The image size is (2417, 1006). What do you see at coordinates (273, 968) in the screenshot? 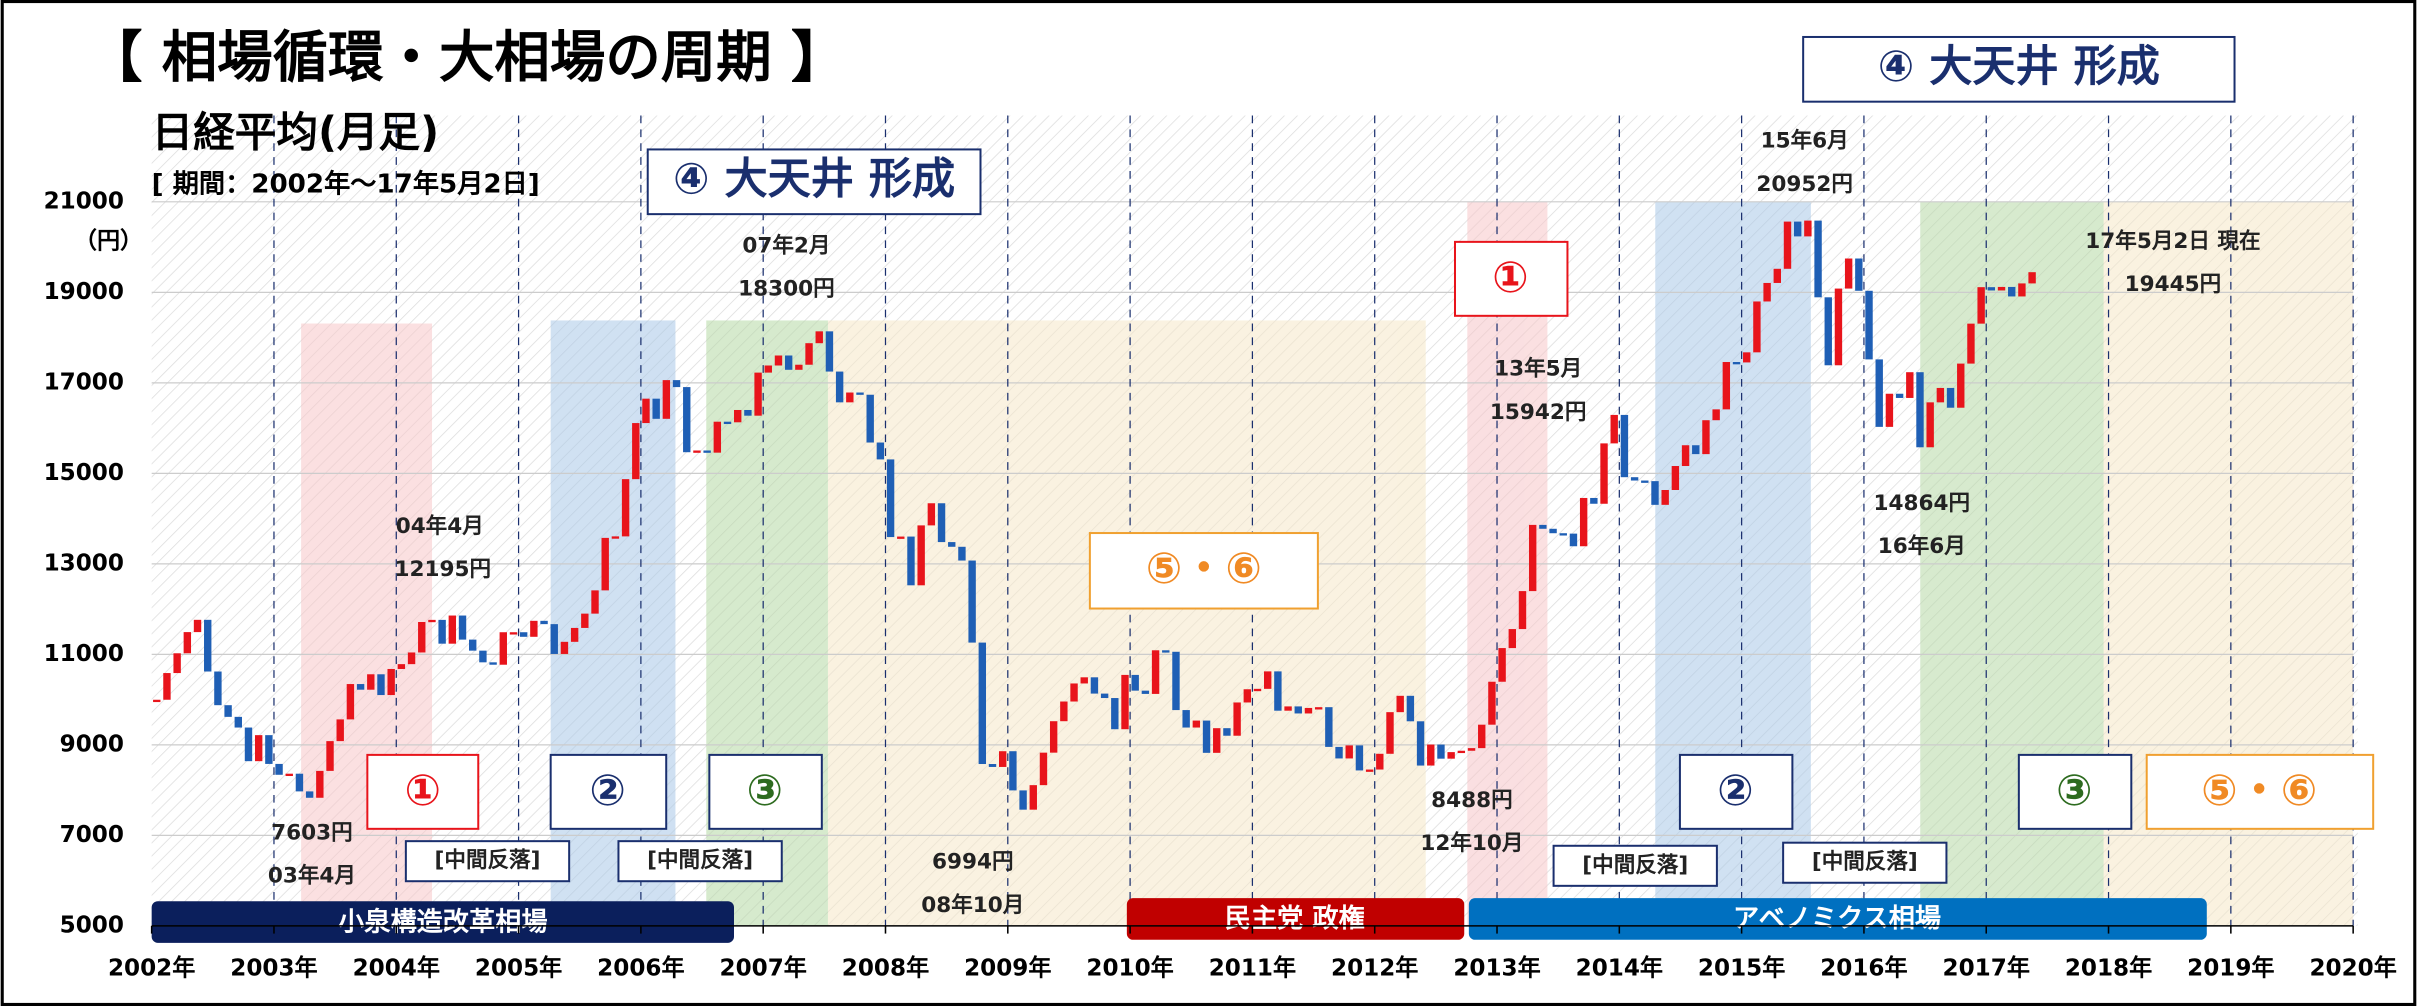
I see `x-tick-label: 2003年` at bounding box center [273, 968].